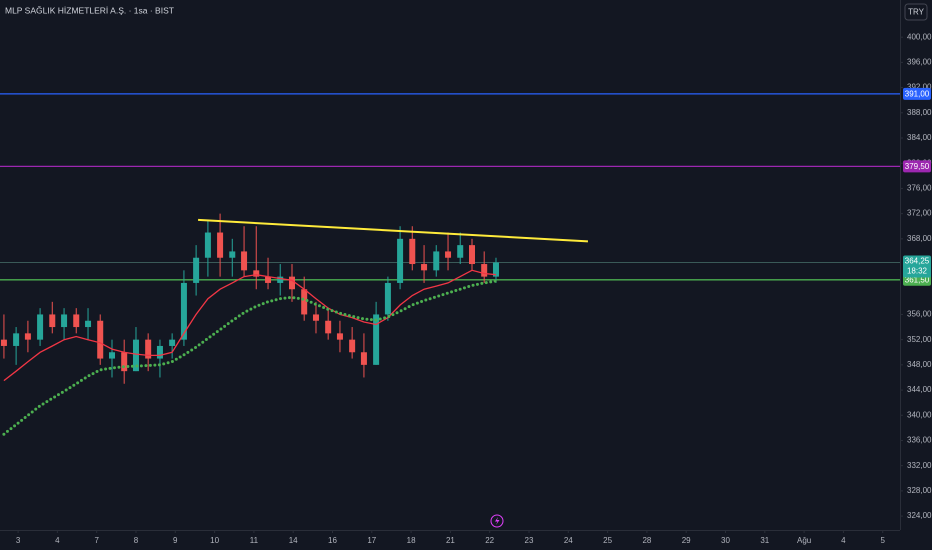 The image size is (932, 550). I want to click on last-price-label: 364,25, so click(917, 261).